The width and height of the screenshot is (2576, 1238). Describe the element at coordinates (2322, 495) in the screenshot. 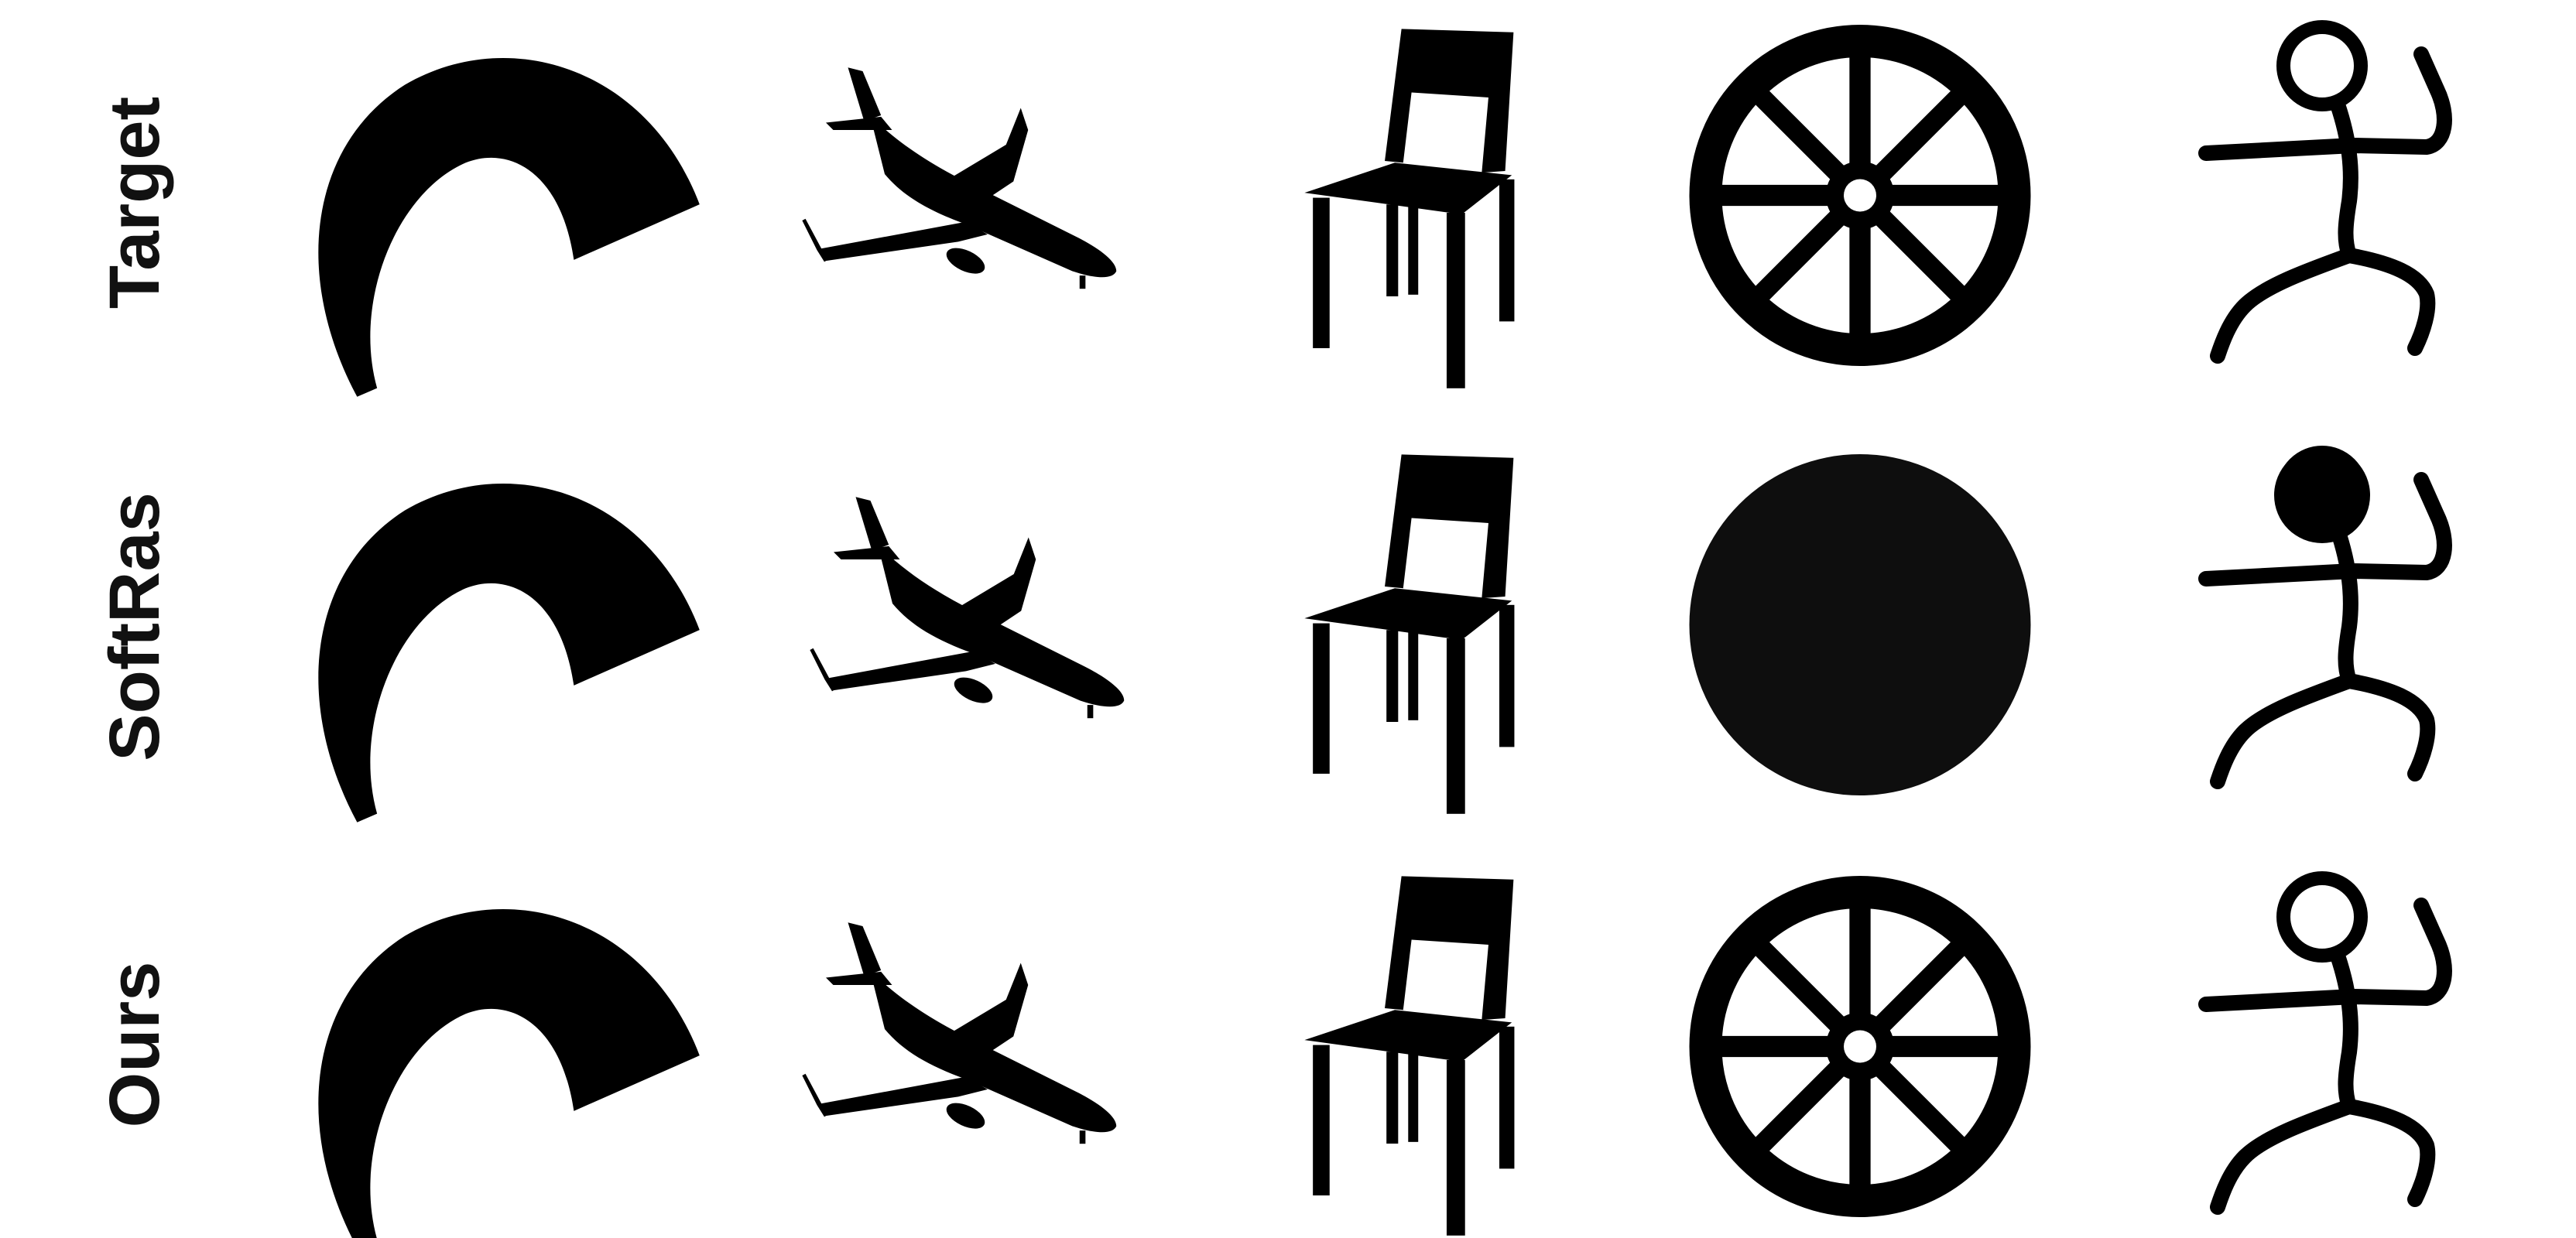

I see `head-blob` at that location.